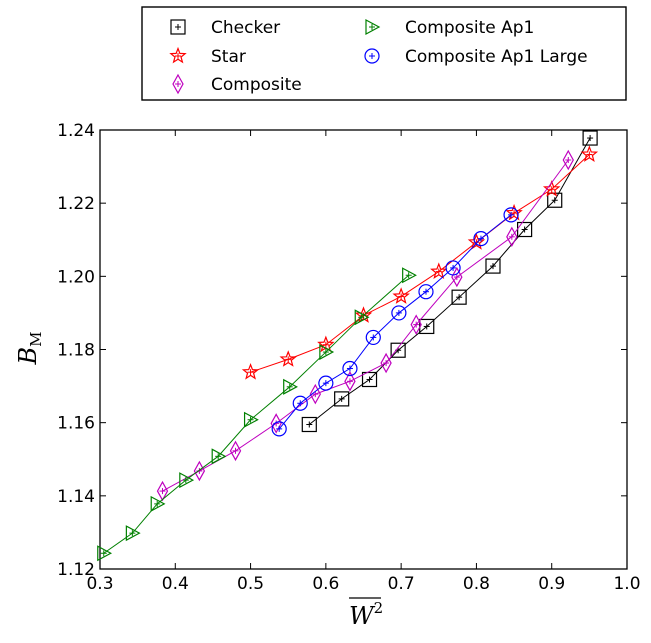 This screenshot has height=643, width=651. What do you see at coordinates (76, 277) in the screenshot?
I see `y-tick-label: 1.20` at bounding box center [76, 277].